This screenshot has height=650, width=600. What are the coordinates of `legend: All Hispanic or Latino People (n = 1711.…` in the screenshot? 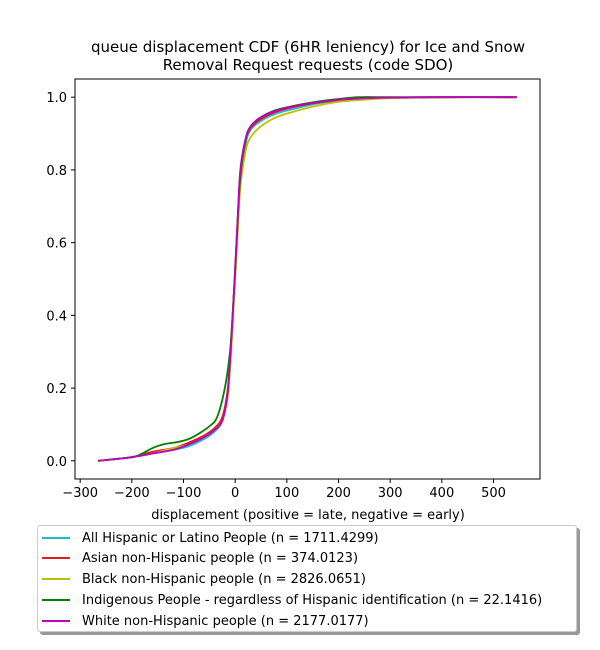 It's located at (307, 578).